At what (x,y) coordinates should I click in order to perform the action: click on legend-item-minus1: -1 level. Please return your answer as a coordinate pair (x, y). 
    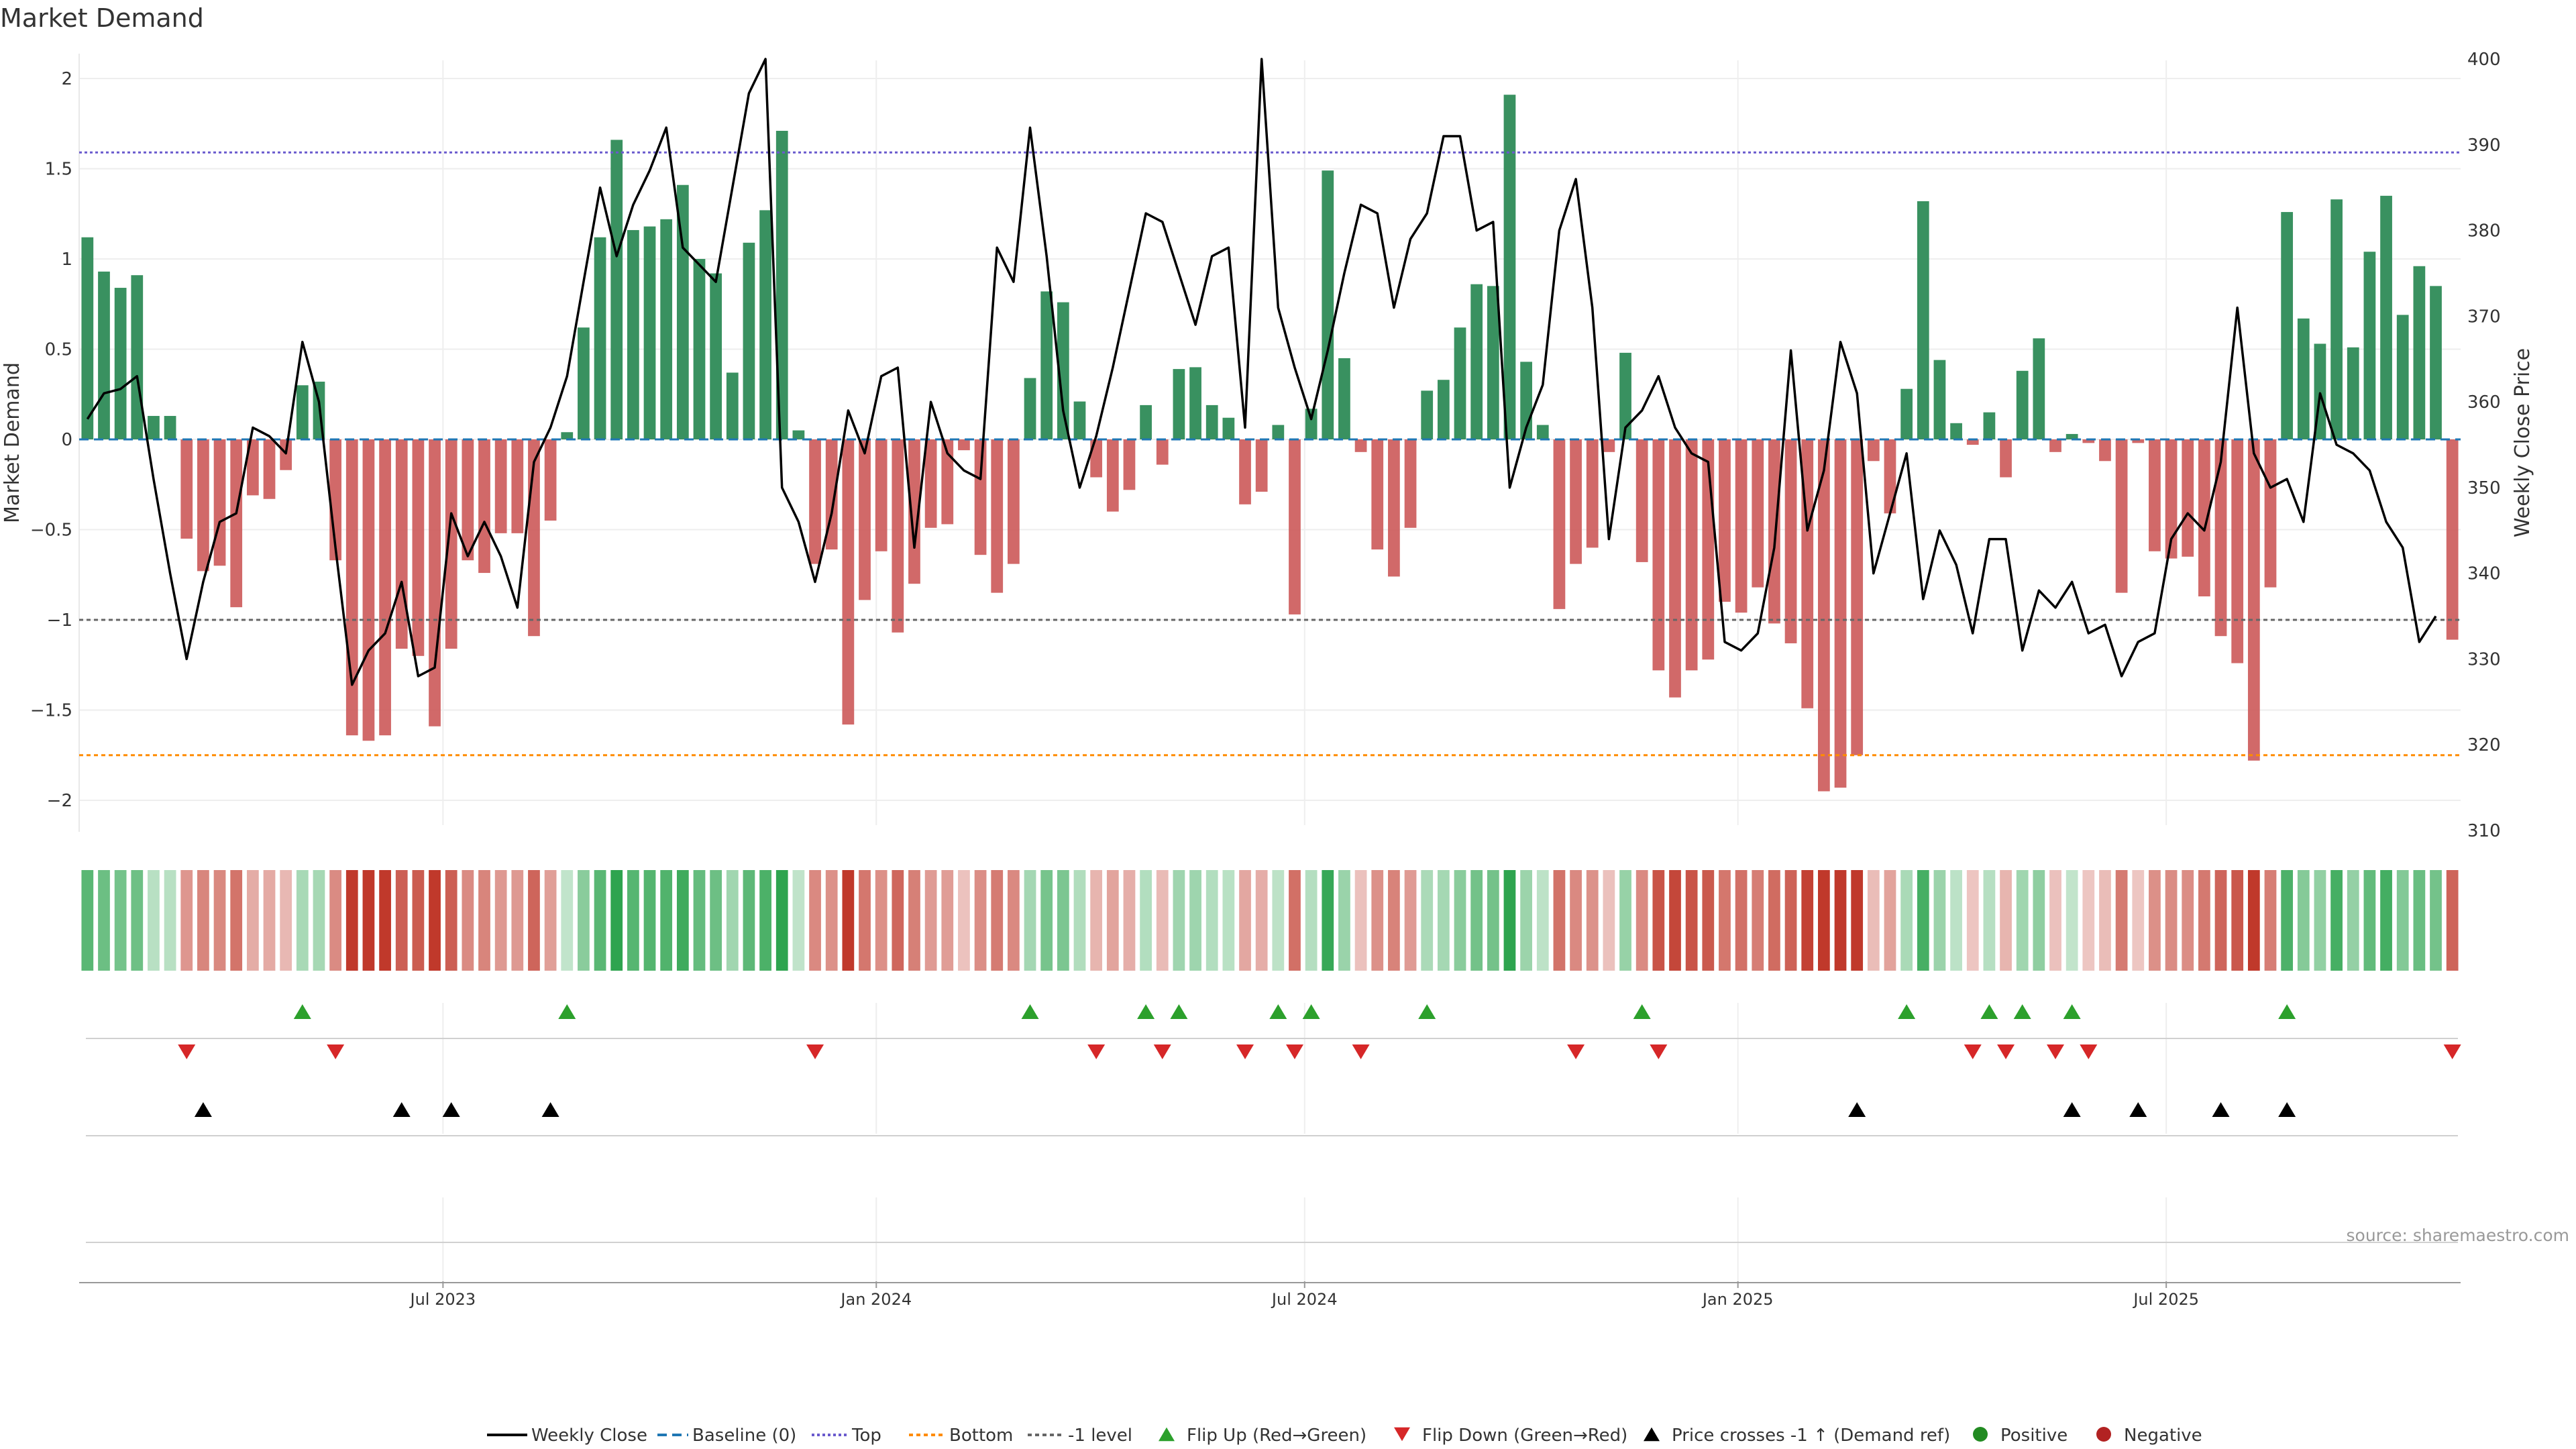
    Looking at the image, I should click on (1080, 1436).